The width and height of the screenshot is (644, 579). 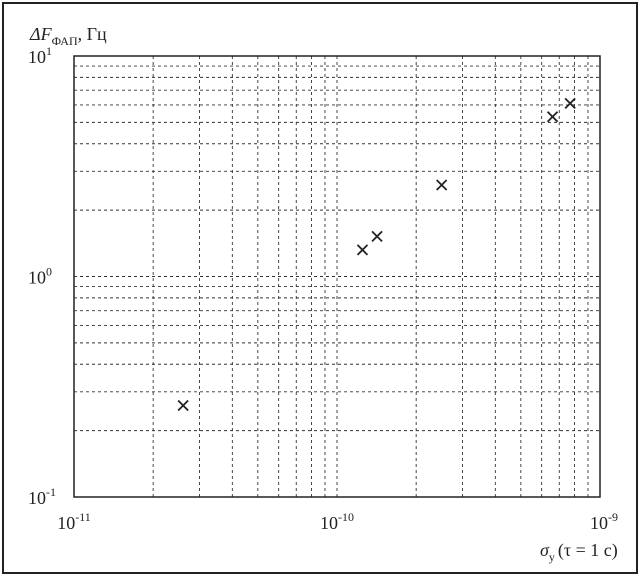 What do you see at coordinates (68, 36) in the screenshot?
I see `y-axis-label: ΔFФАП, Гц` at bounding box center [68, 36].